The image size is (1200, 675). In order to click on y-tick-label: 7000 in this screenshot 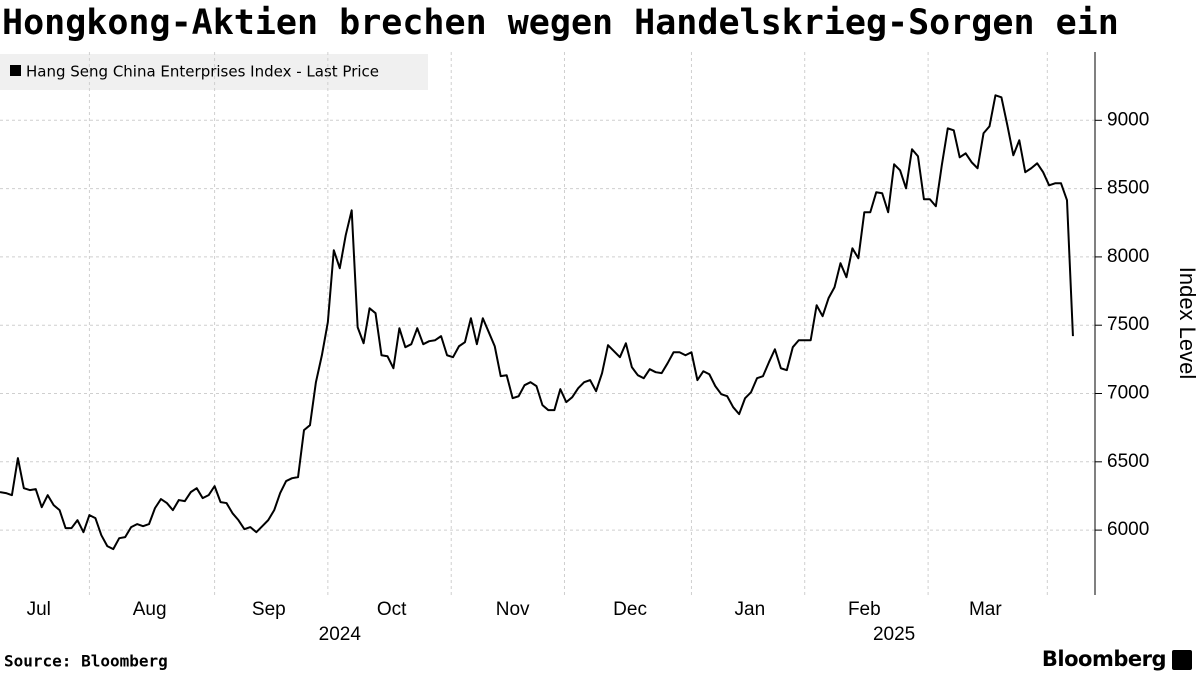, I will do `click(1128, 393)`.